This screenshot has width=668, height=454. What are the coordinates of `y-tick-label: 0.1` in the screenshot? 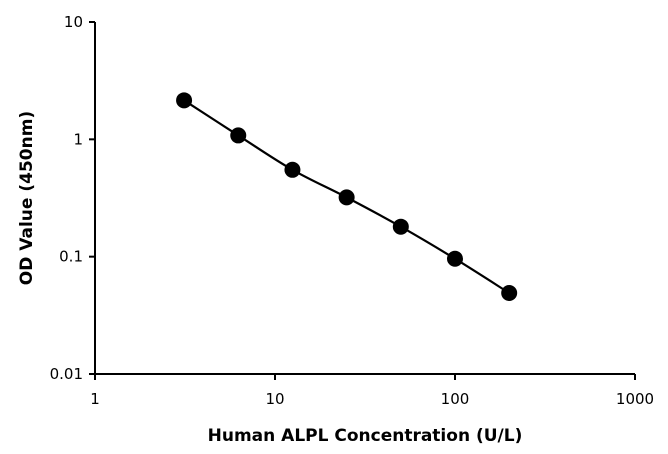 It's located at (71, 257).